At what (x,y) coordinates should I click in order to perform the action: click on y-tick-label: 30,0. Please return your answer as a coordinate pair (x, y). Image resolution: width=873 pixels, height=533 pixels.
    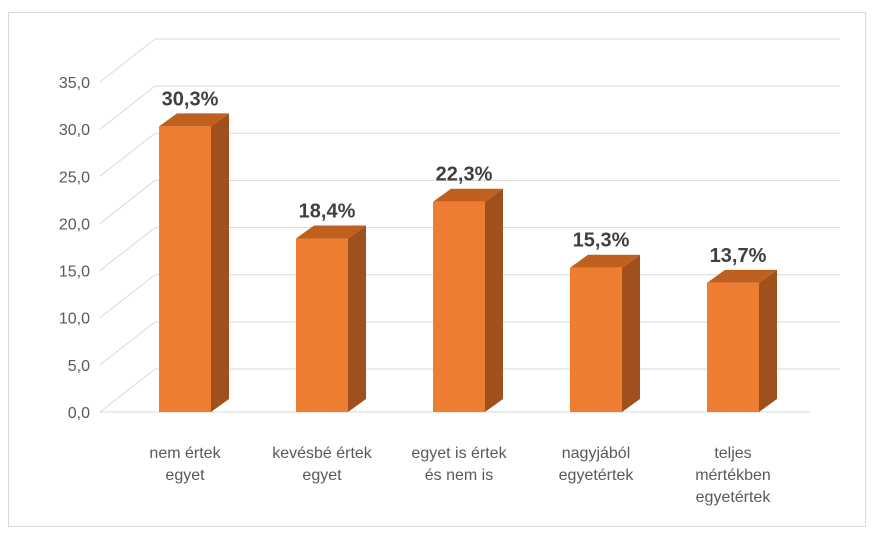
    Looking at the image, I should click on (74, 130).